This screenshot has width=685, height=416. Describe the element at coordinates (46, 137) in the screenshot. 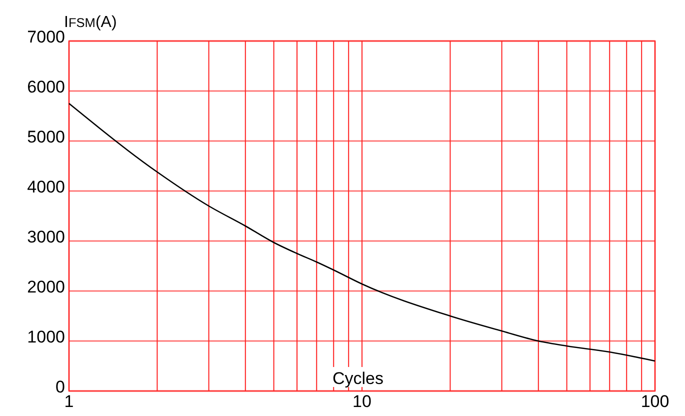

I see `y-tick-label: 5000` at that location.